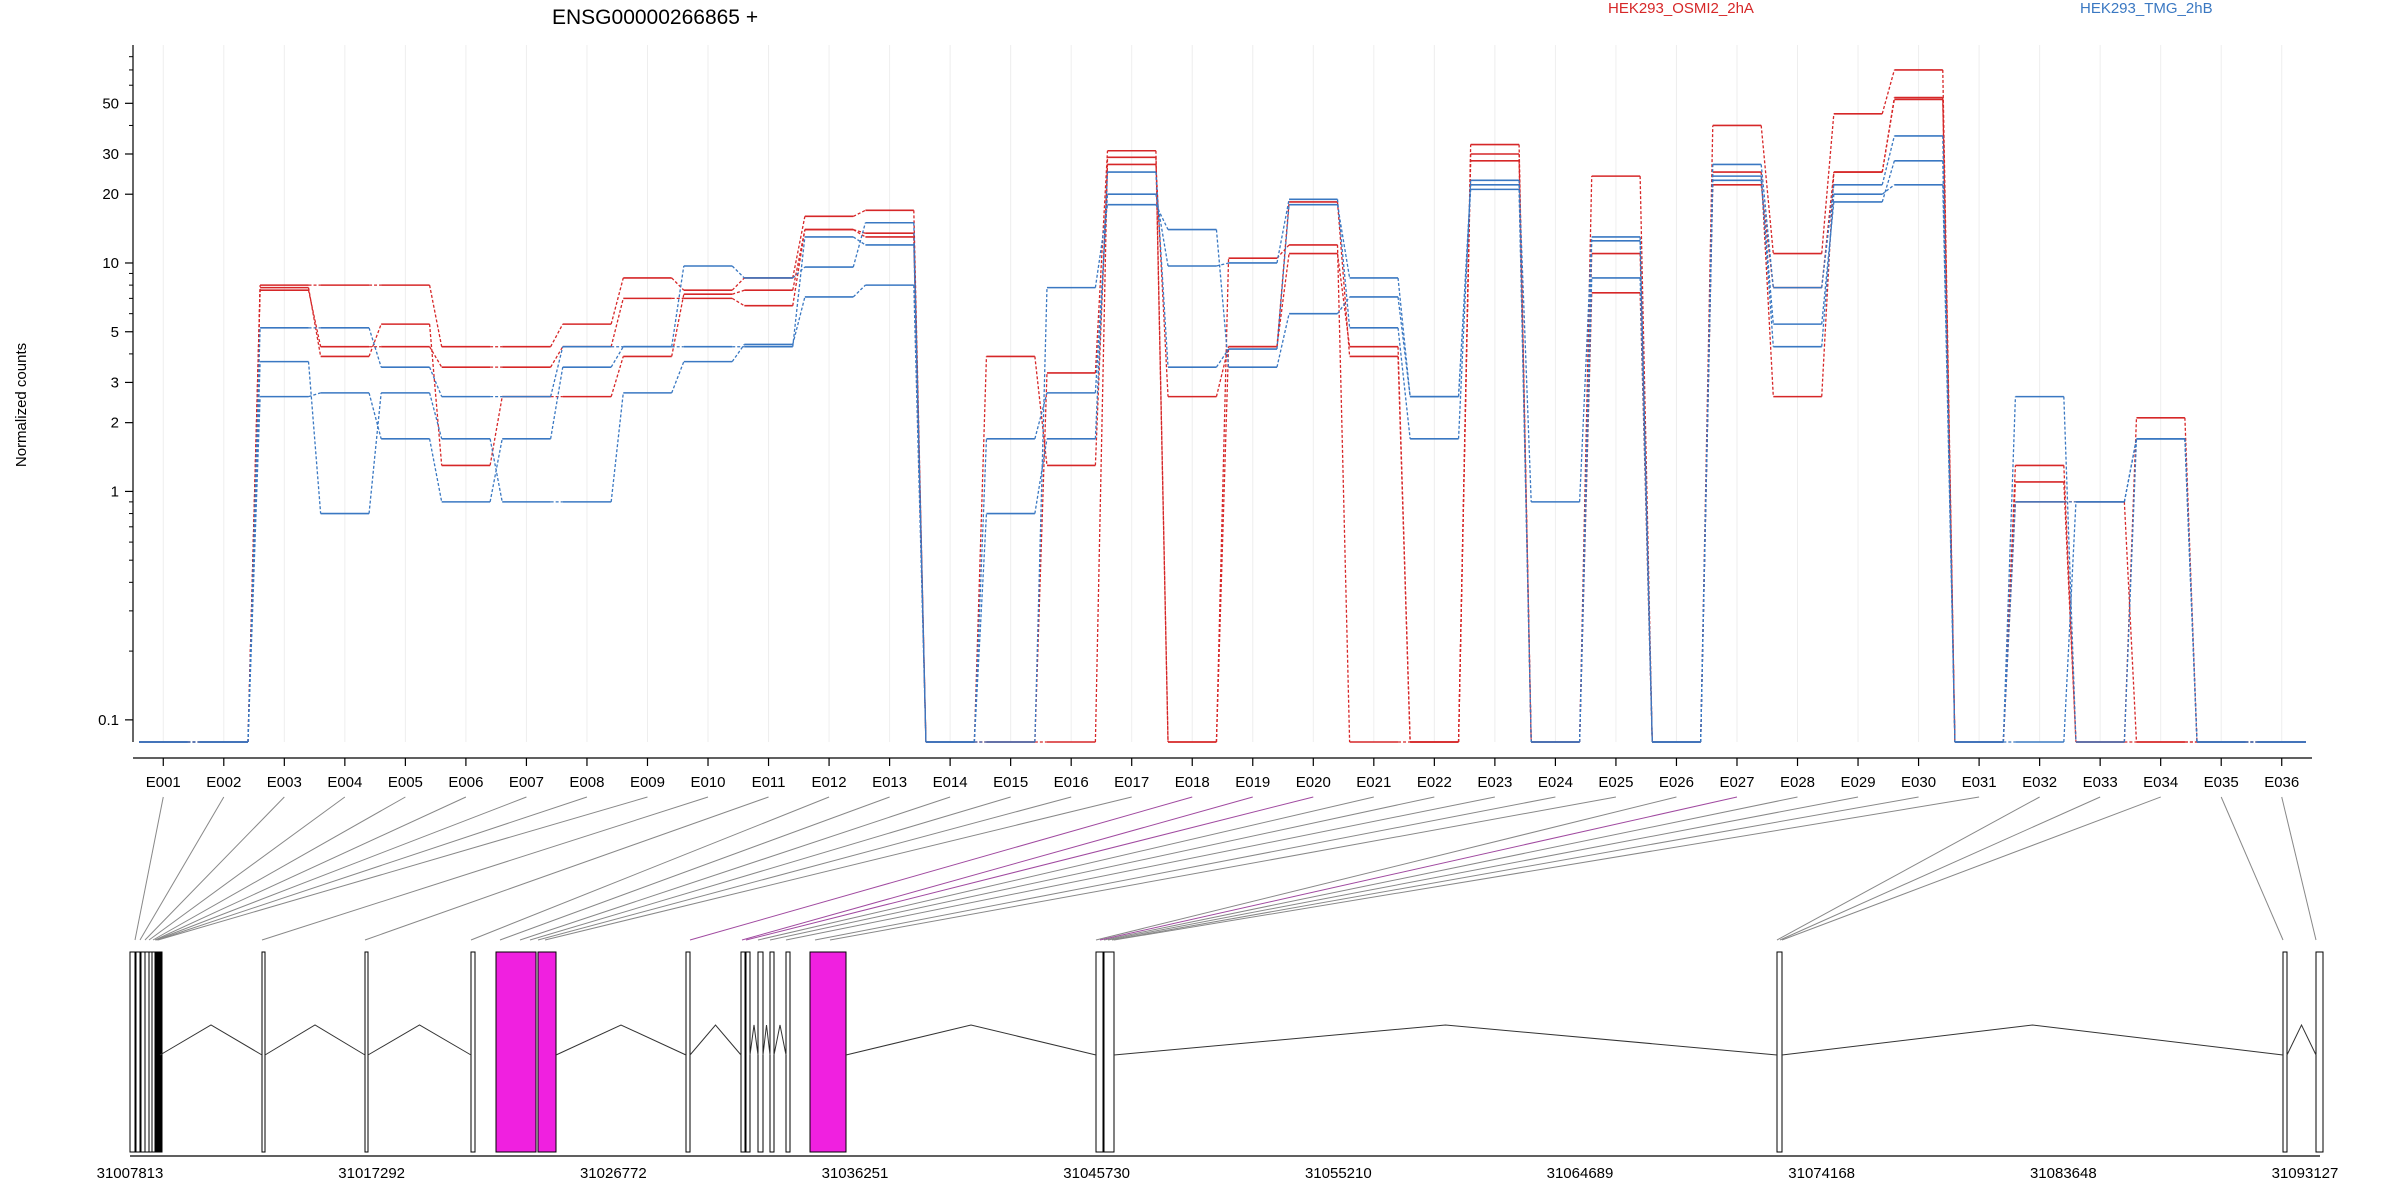 The image size is (2400, 1200). Describe the element at coordinates (707, 782) in the screenshot. I see `x-tick-label: E010` at that location.